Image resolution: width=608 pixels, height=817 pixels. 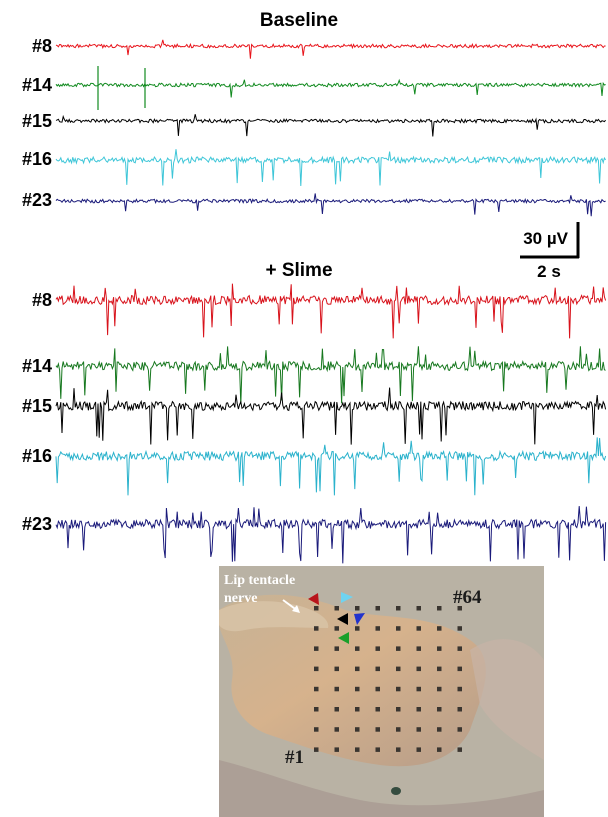 What do you see at coordinates (331, 466) in the screenshot?
I see `slime-trace-ch16` at bounding box center [331, 466].